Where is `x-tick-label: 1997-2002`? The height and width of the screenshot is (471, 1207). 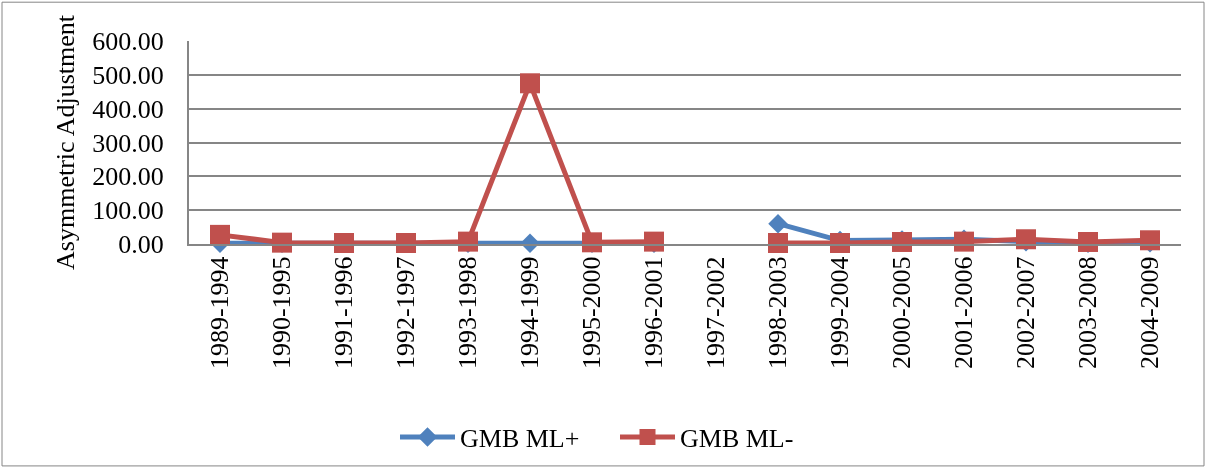 x-tick-label: 1997-2002 is located at coordinates (716, 313).